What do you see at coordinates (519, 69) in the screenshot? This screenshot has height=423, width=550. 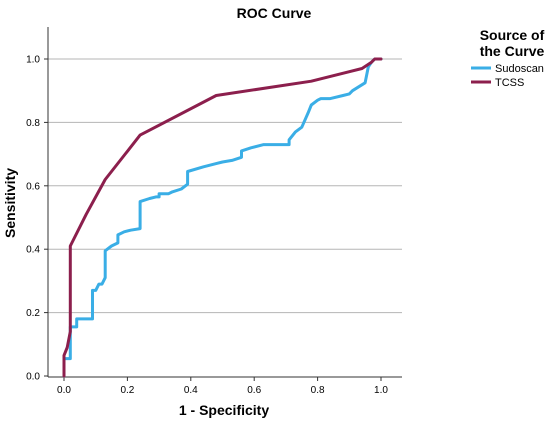 I see `legend-label-sudoscan: Sudoscan` at bounding box center [519, 69].